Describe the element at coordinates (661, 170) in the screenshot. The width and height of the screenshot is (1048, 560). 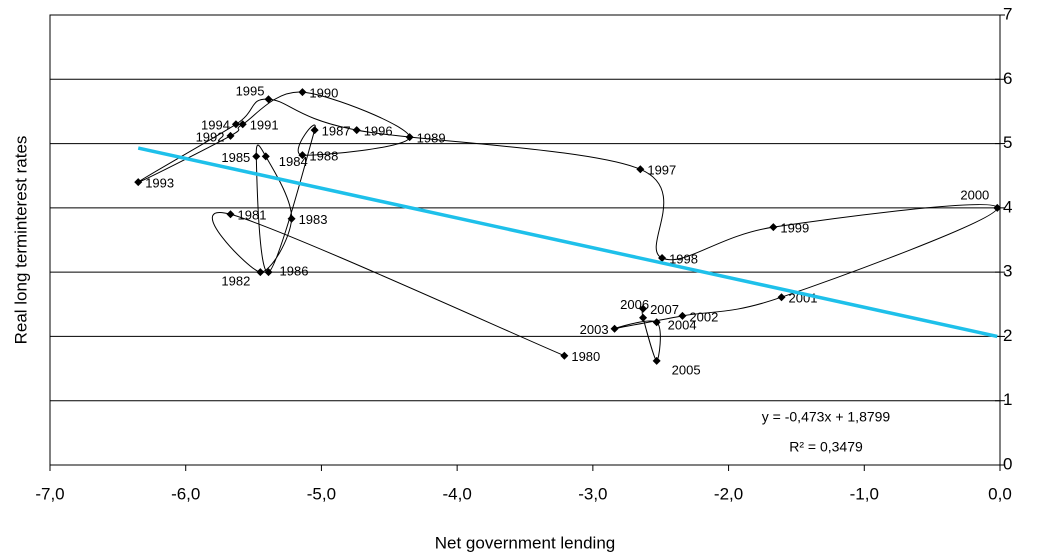
I see `point-label: 1997` at that location.